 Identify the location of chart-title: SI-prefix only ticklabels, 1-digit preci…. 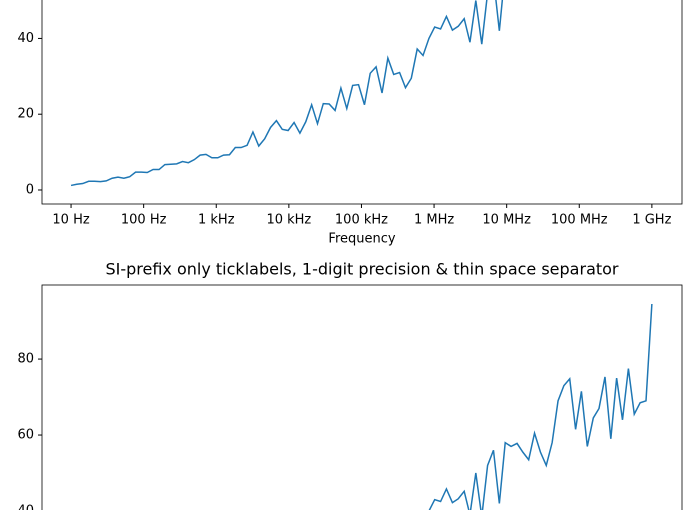
(361, 269).